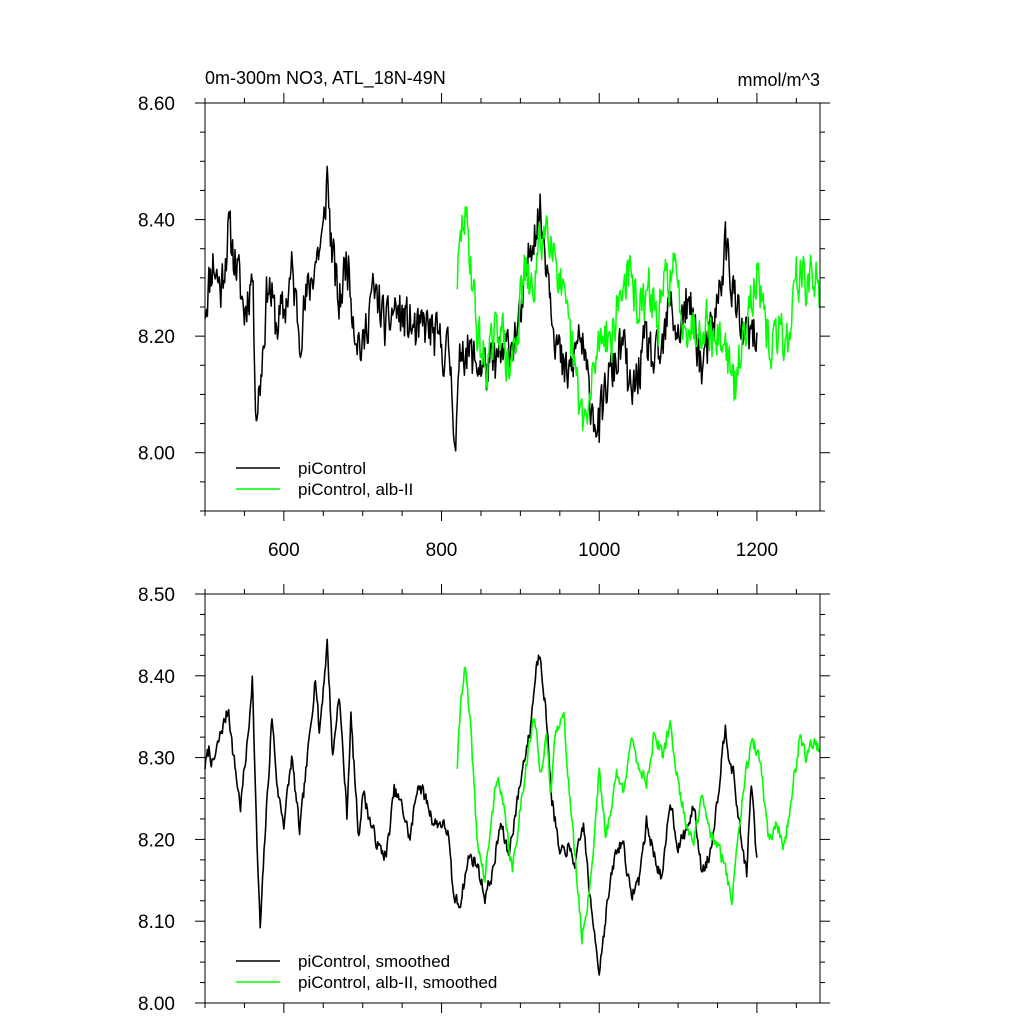 The height and width of the screenshot is (1024, 1024). I want to click on y-tick-label: 8.30, so click(156, 759).